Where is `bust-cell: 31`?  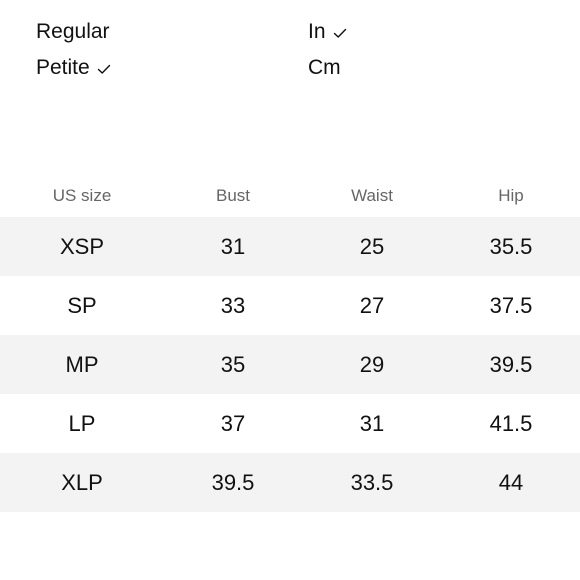 bust-cell: 31 is located at coordinates (233, 246).